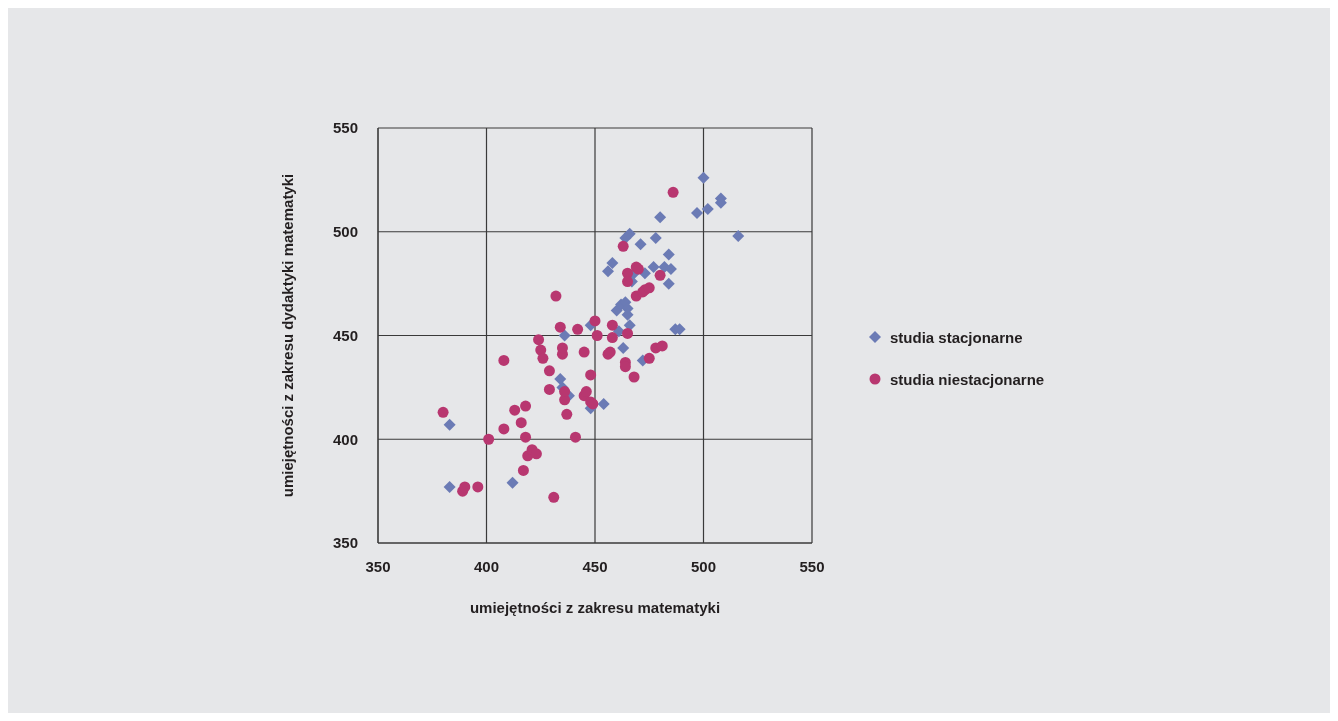 The width and height of the screenshot is (1338, 721). Describe the element at coordinates (703, 566) in the screenshot. I see `x-tick-label: 500` at that location.